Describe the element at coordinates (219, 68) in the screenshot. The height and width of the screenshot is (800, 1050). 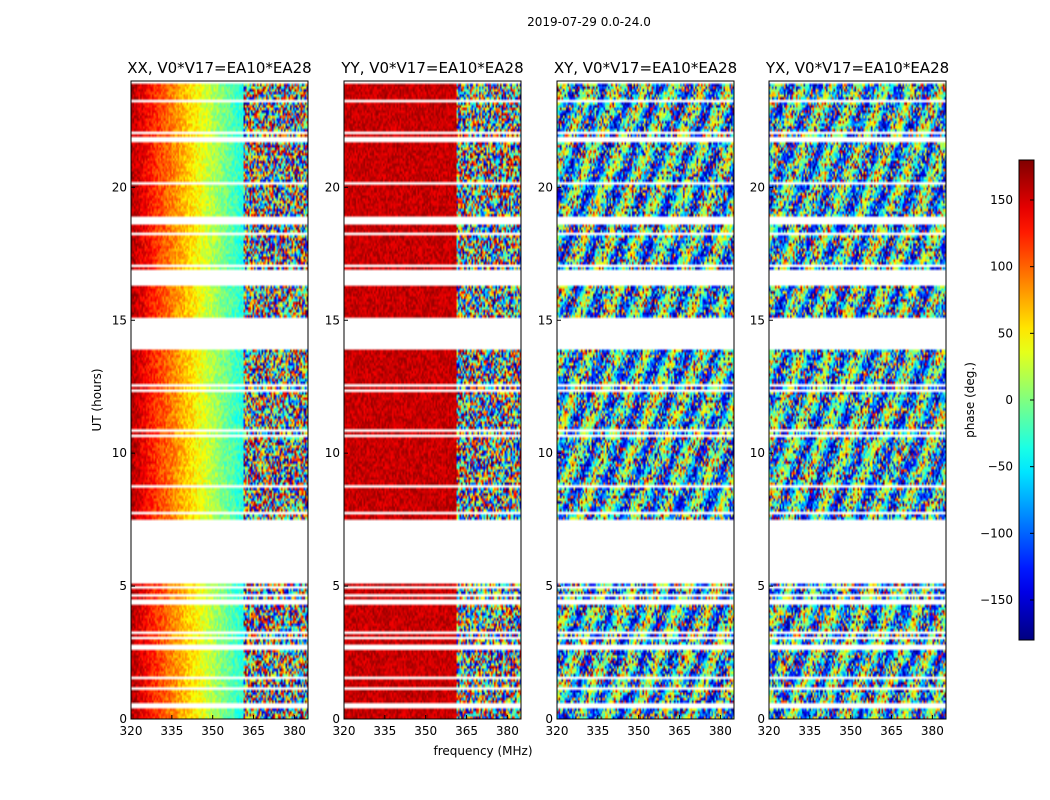
I see `panel-title: XX, V0*V17=EA10*EA28` at that location.